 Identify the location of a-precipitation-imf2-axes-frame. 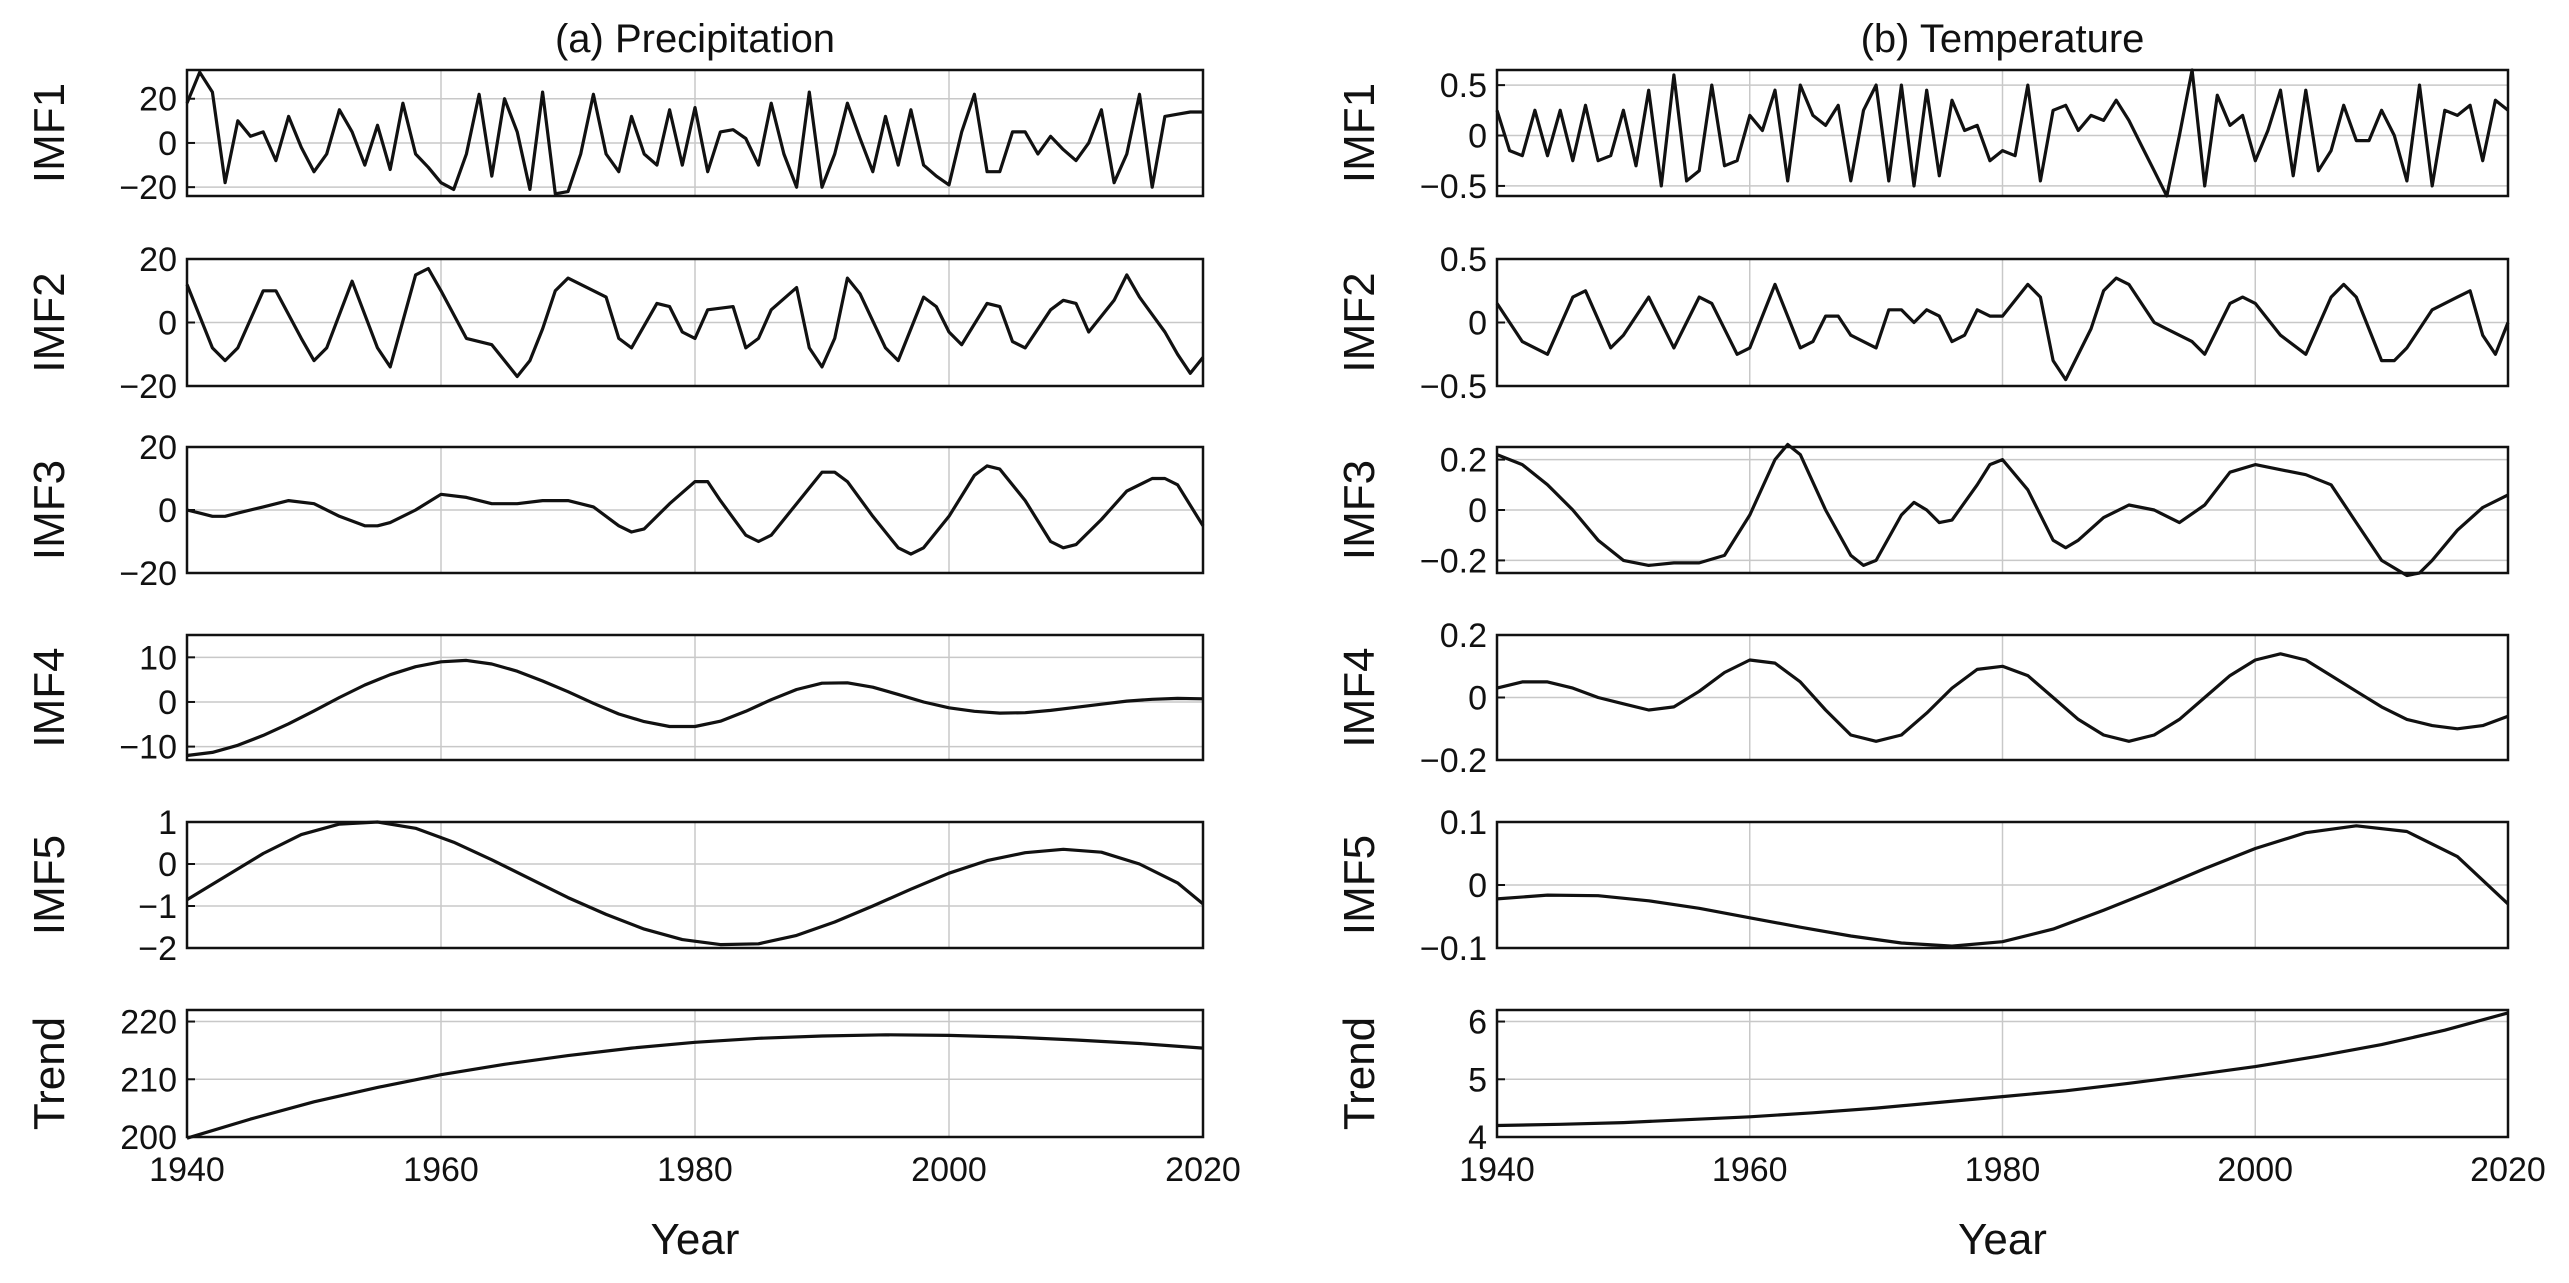
(695, 322).